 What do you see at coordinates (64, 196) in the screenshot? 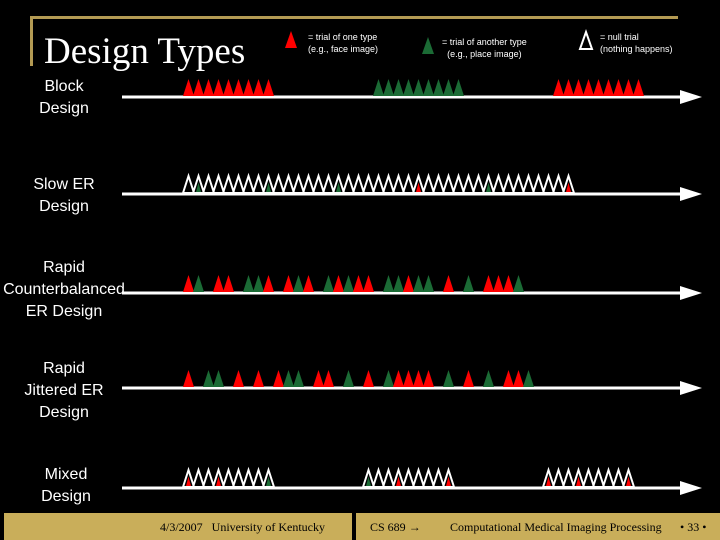
I see `row-label-slow-er: Slow ER Design` at bounding box center [64, 196].